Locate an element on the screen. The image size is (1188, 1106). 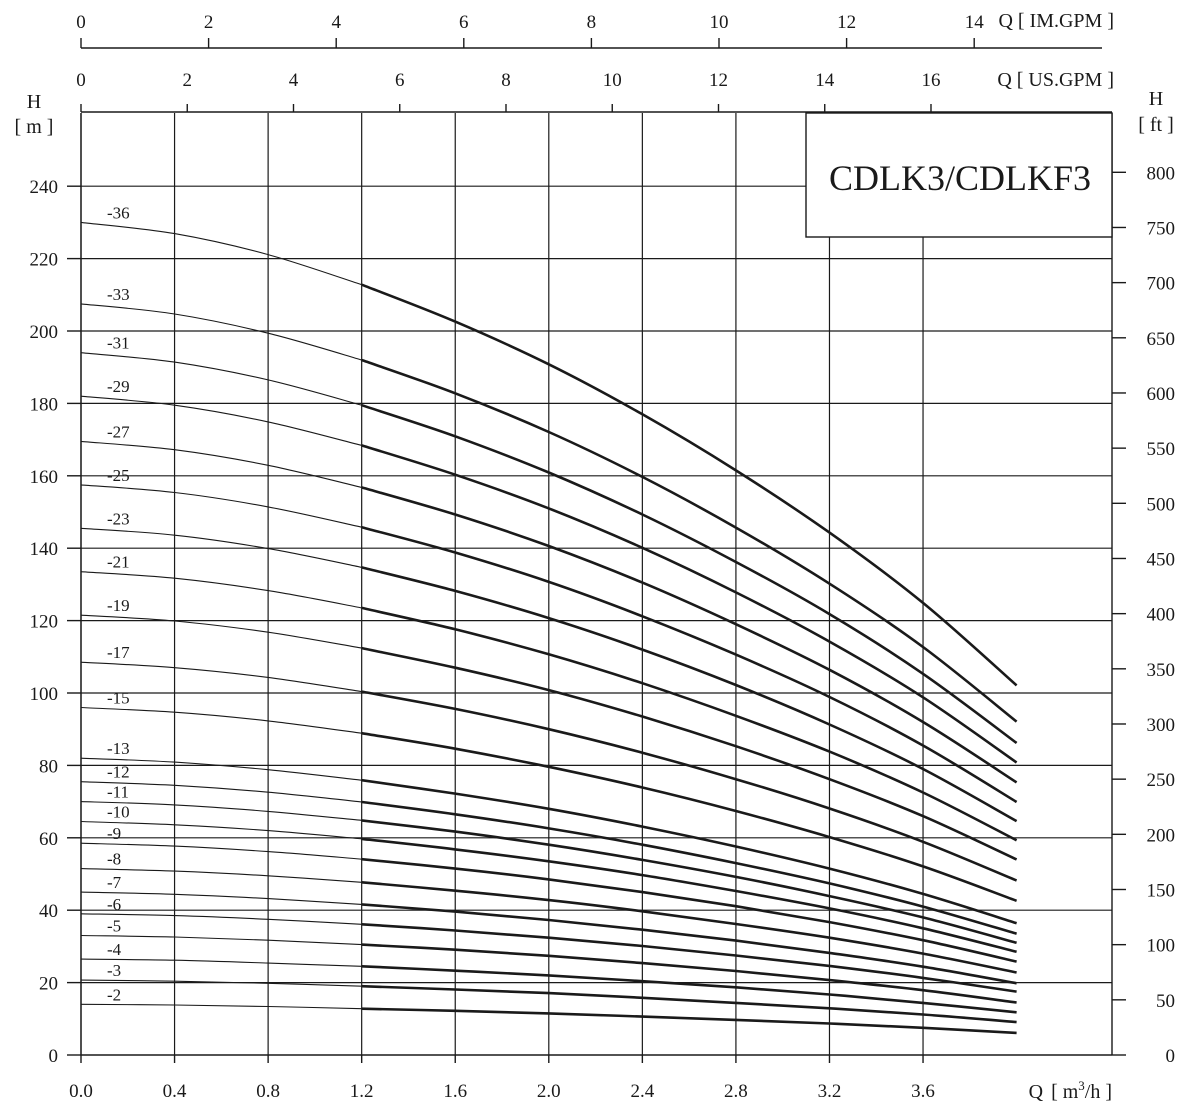
curve--5-extended is located at coordinates (221, 940).